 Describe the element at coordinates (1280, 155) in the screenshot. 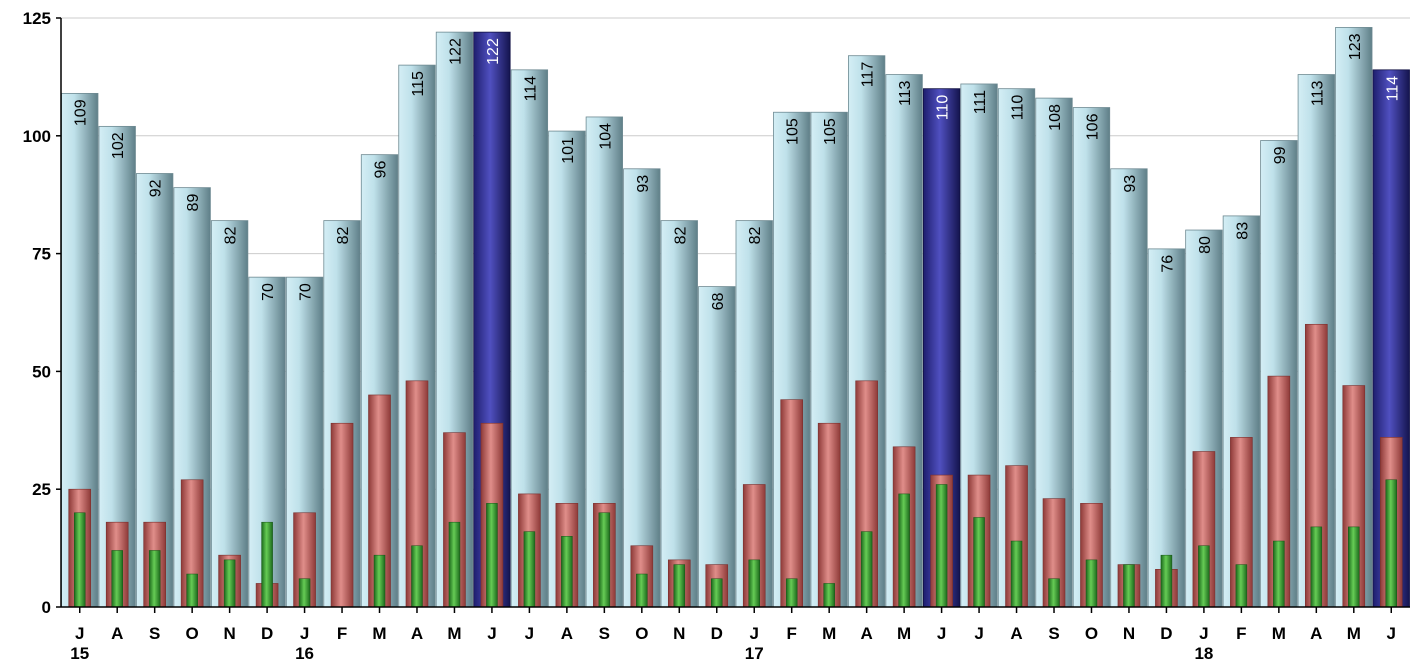

I see `data-label: 99` at that location.